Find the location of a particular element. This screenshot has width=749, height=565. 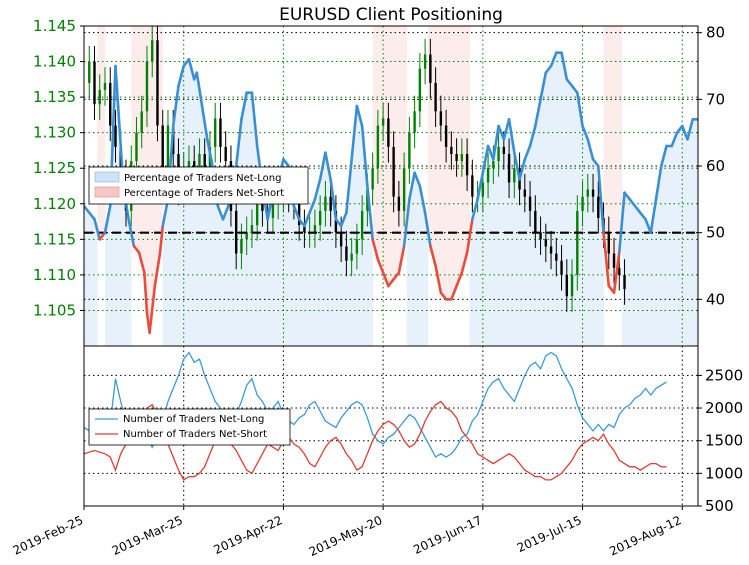

price-tick-label: 1.110 is located at coordinates (54, 275).